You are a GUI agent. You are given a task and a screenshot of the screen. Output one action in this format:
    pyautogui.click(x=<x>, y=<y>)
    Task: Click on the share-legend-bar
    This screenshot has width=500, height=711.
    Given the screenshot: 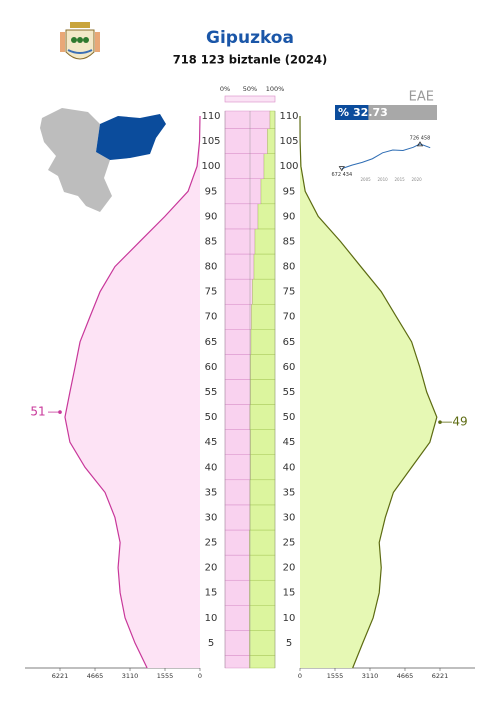 What is the action you would take?
    pyautogui.click(x=250, y=99)
    